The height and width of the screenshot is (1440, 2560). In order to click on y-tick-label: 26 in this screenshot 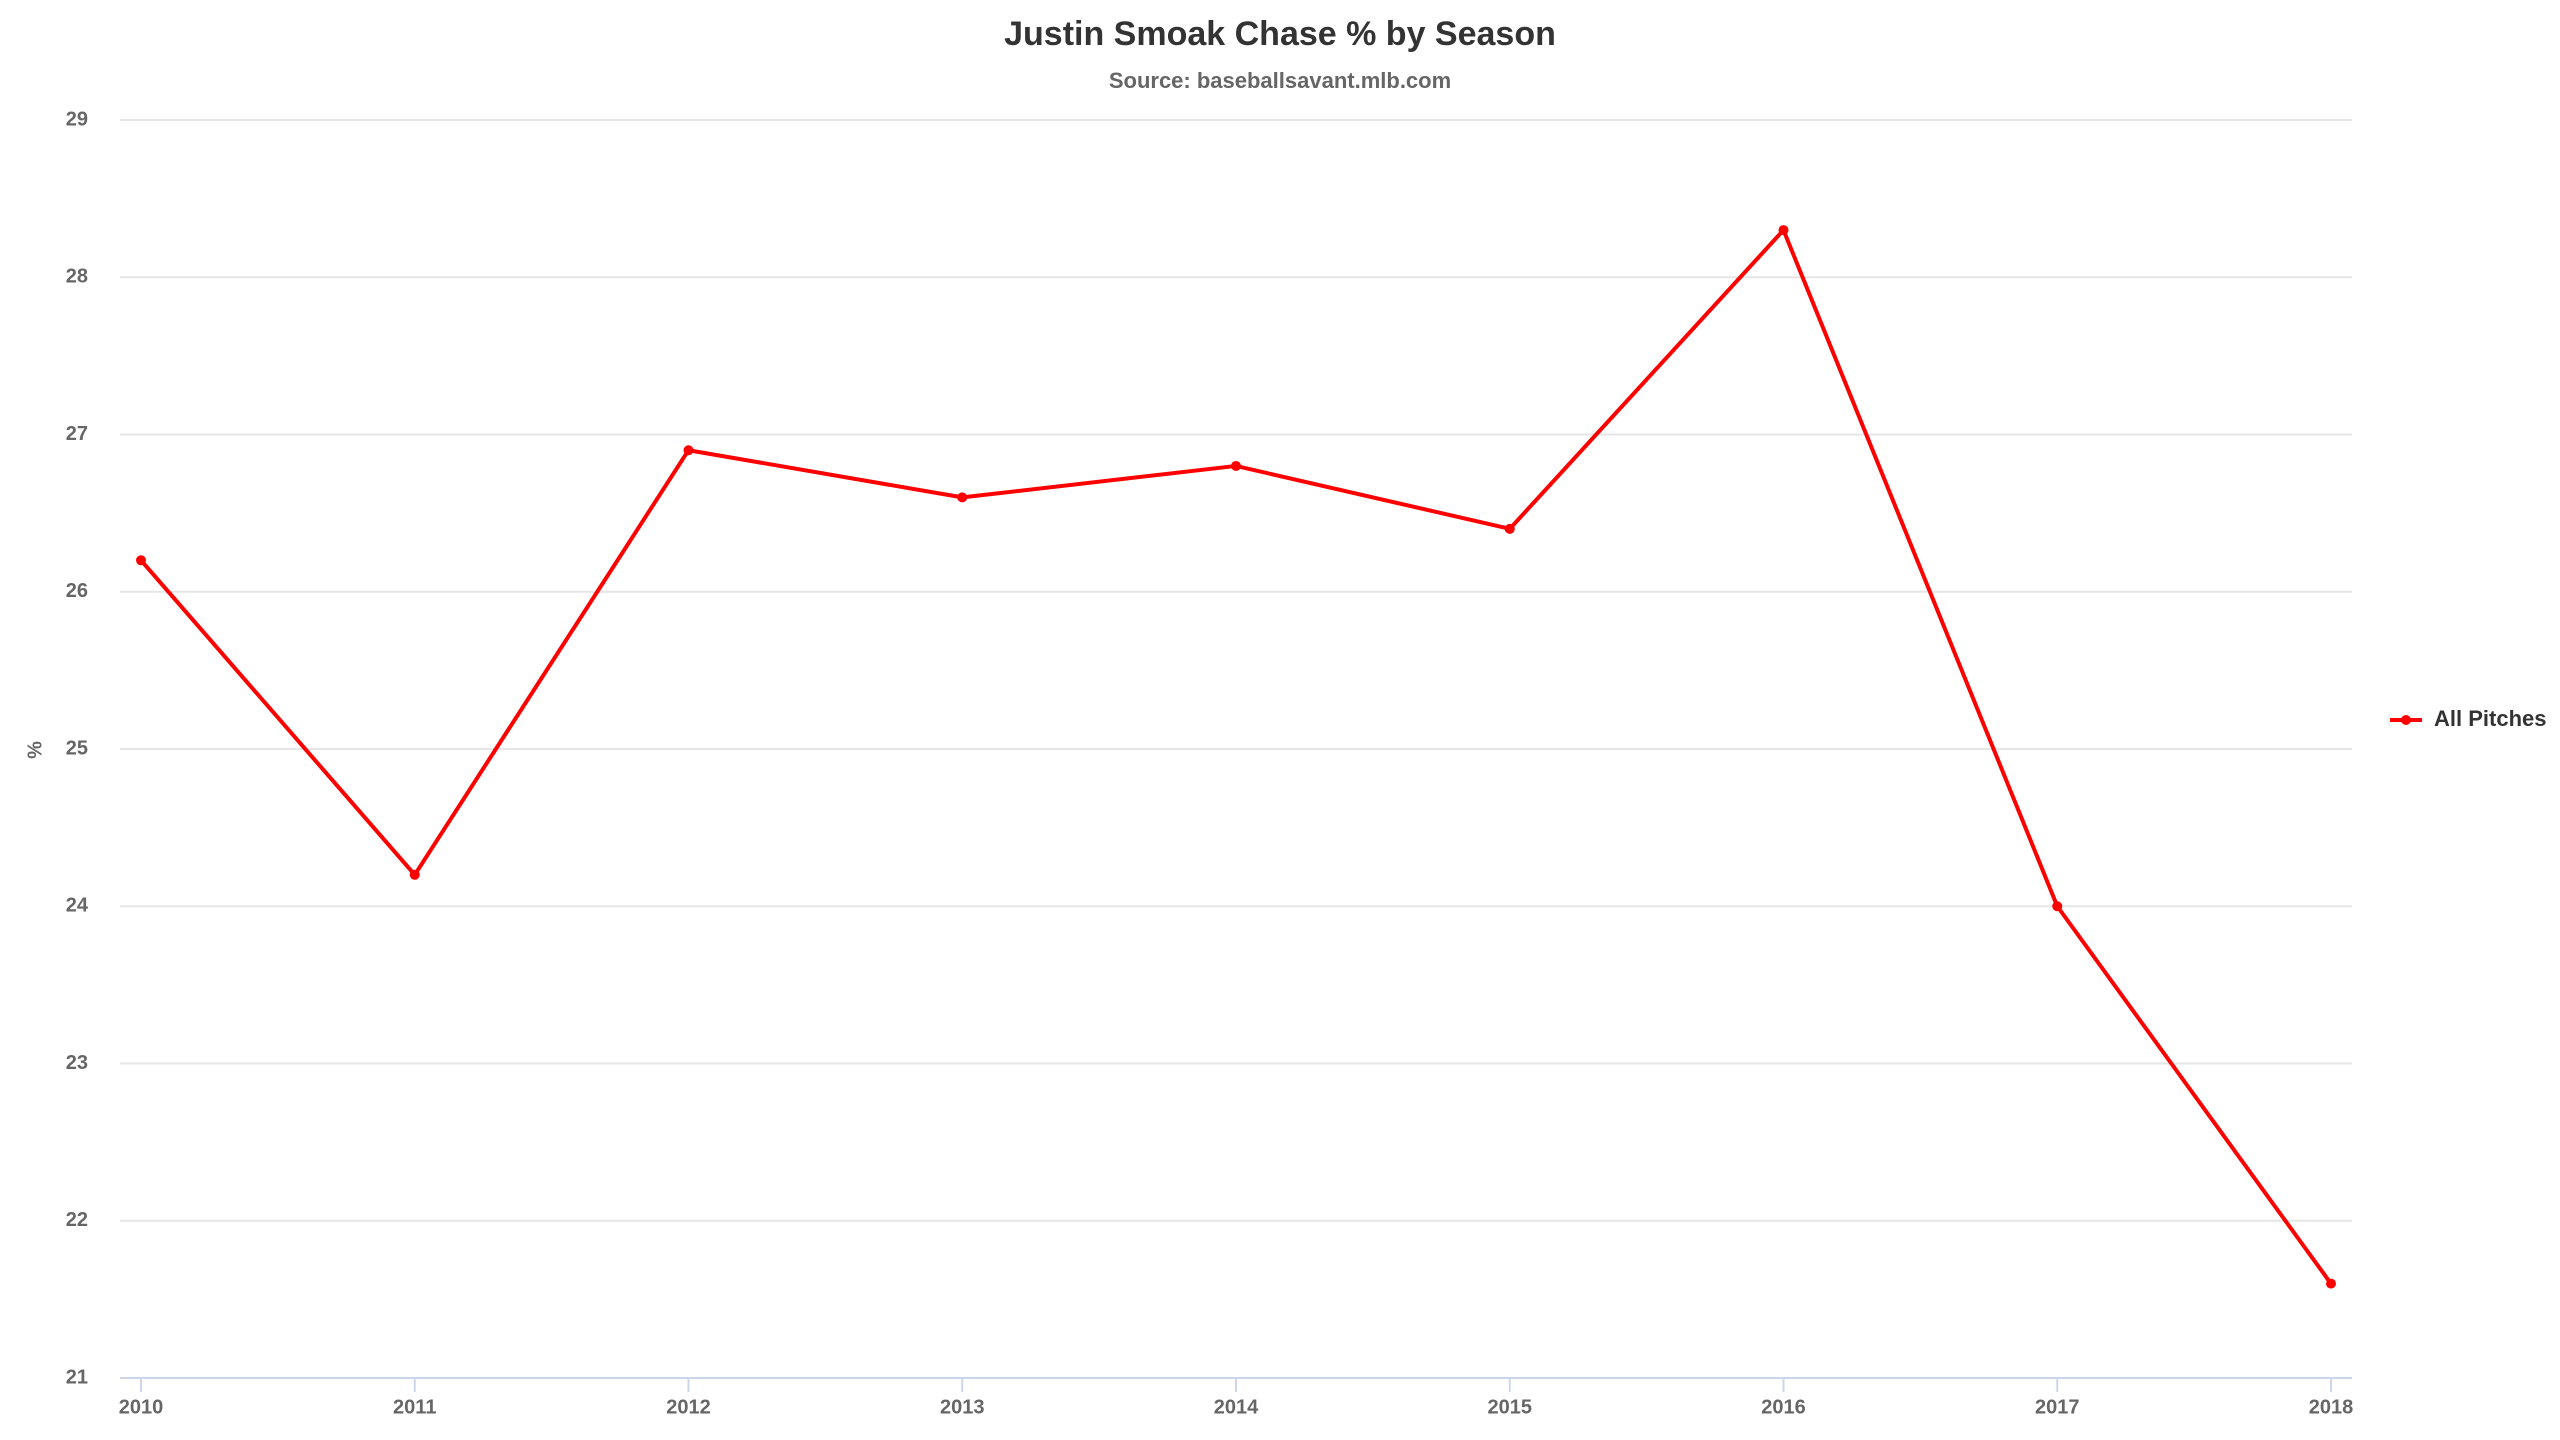, I will do `click(77, 591)`.